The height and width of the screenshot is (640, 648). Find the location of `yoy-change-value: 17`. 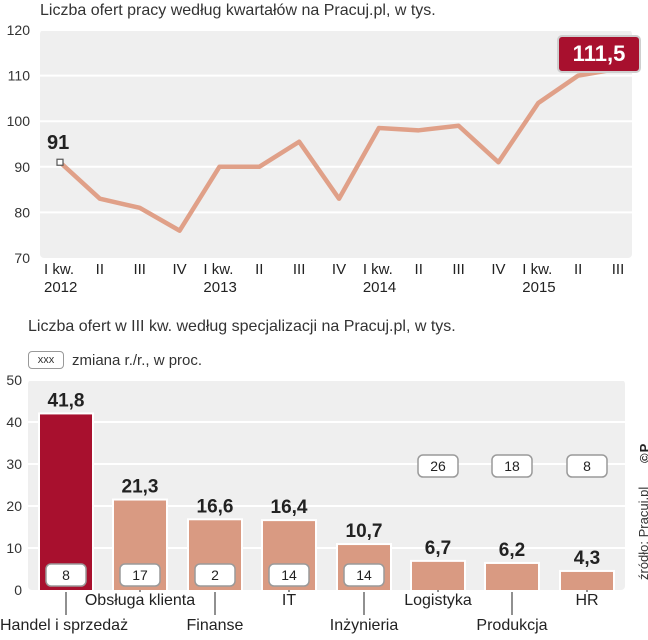

yoy-change-value: 17 is located at coordinates (140, 575).